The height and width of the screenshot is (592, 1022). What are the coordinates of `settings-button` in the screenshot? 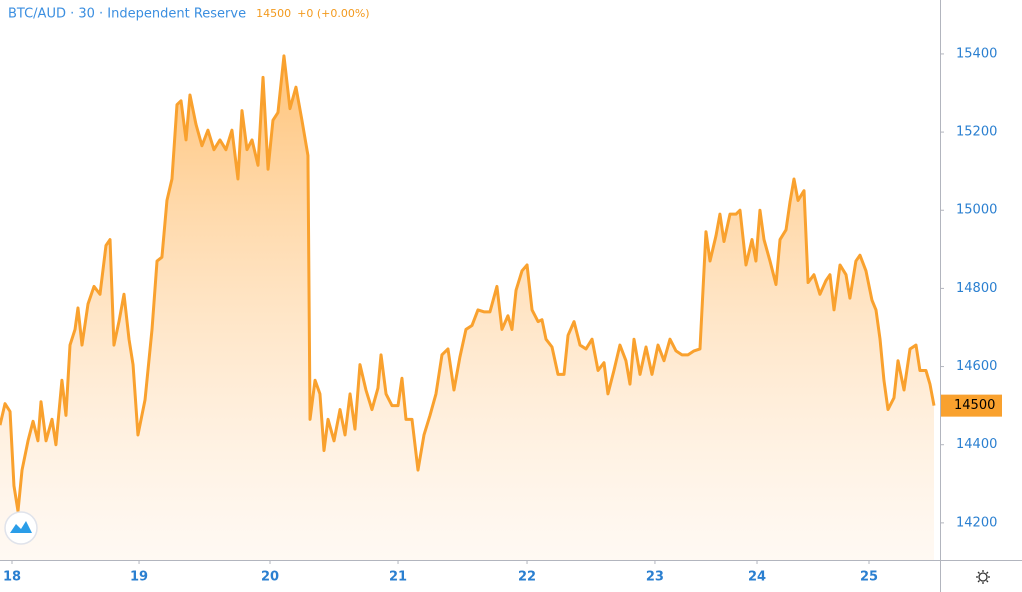 It's located at (983, 577).